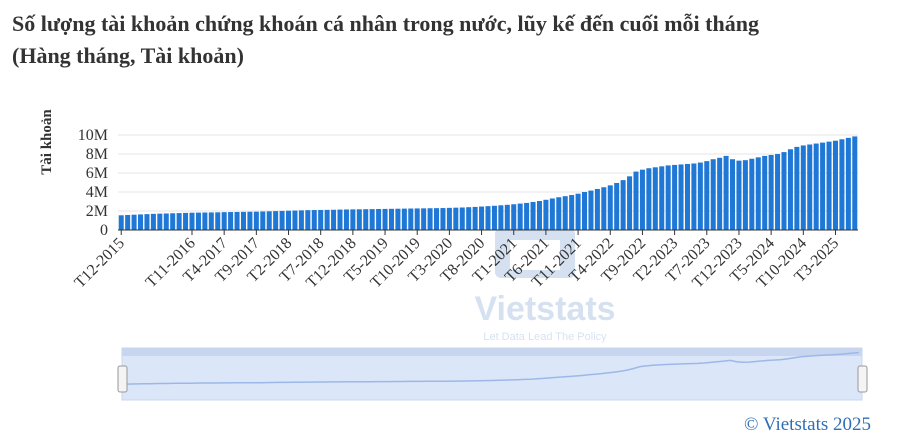 This screenshot has width=901, height=445. I want to click on bar-T7-2024, so click(784, 191).